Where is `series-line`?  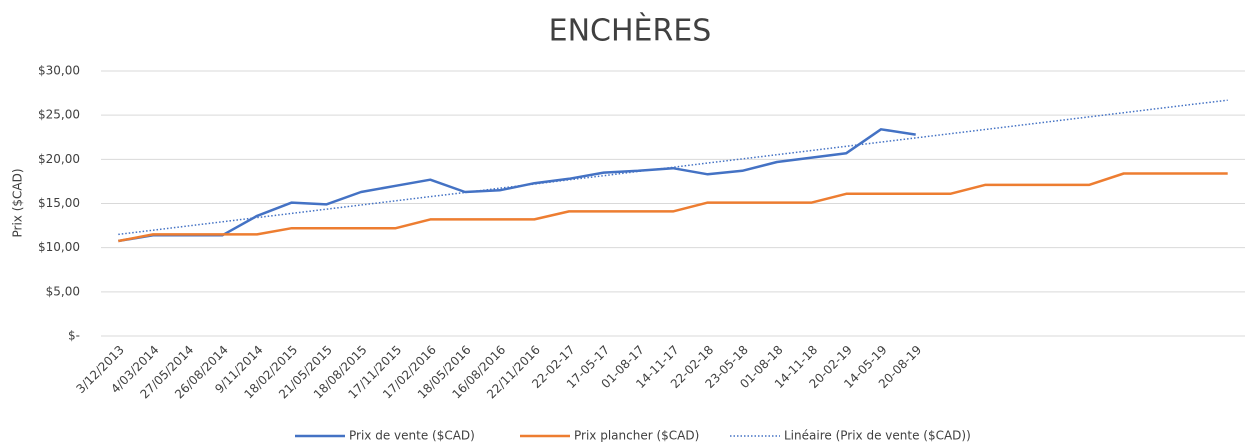
series-line is located at coordinates (673, 207).